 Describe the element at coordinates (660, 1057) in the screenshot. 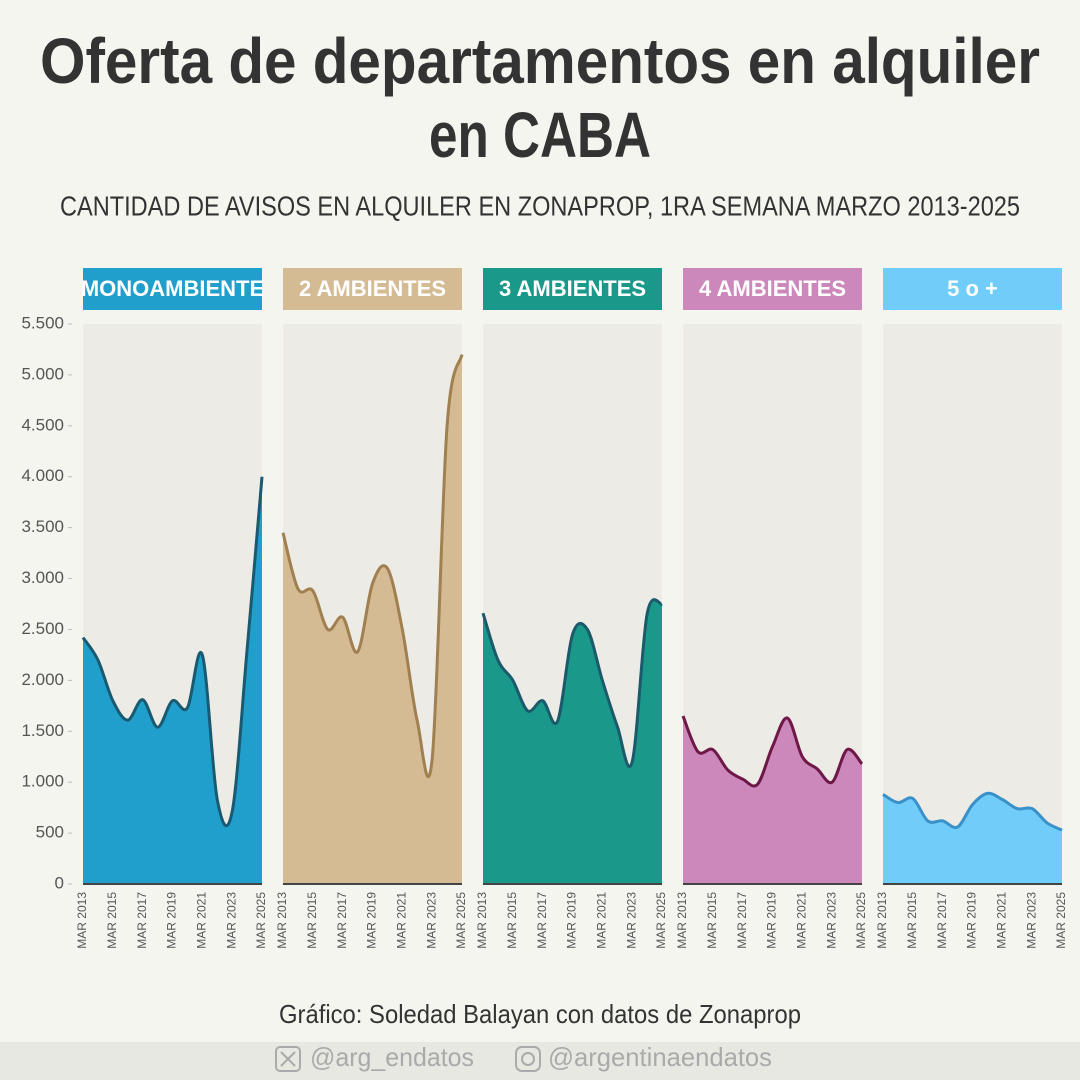

I see `social-handle: @argentinaendatos` at that location.